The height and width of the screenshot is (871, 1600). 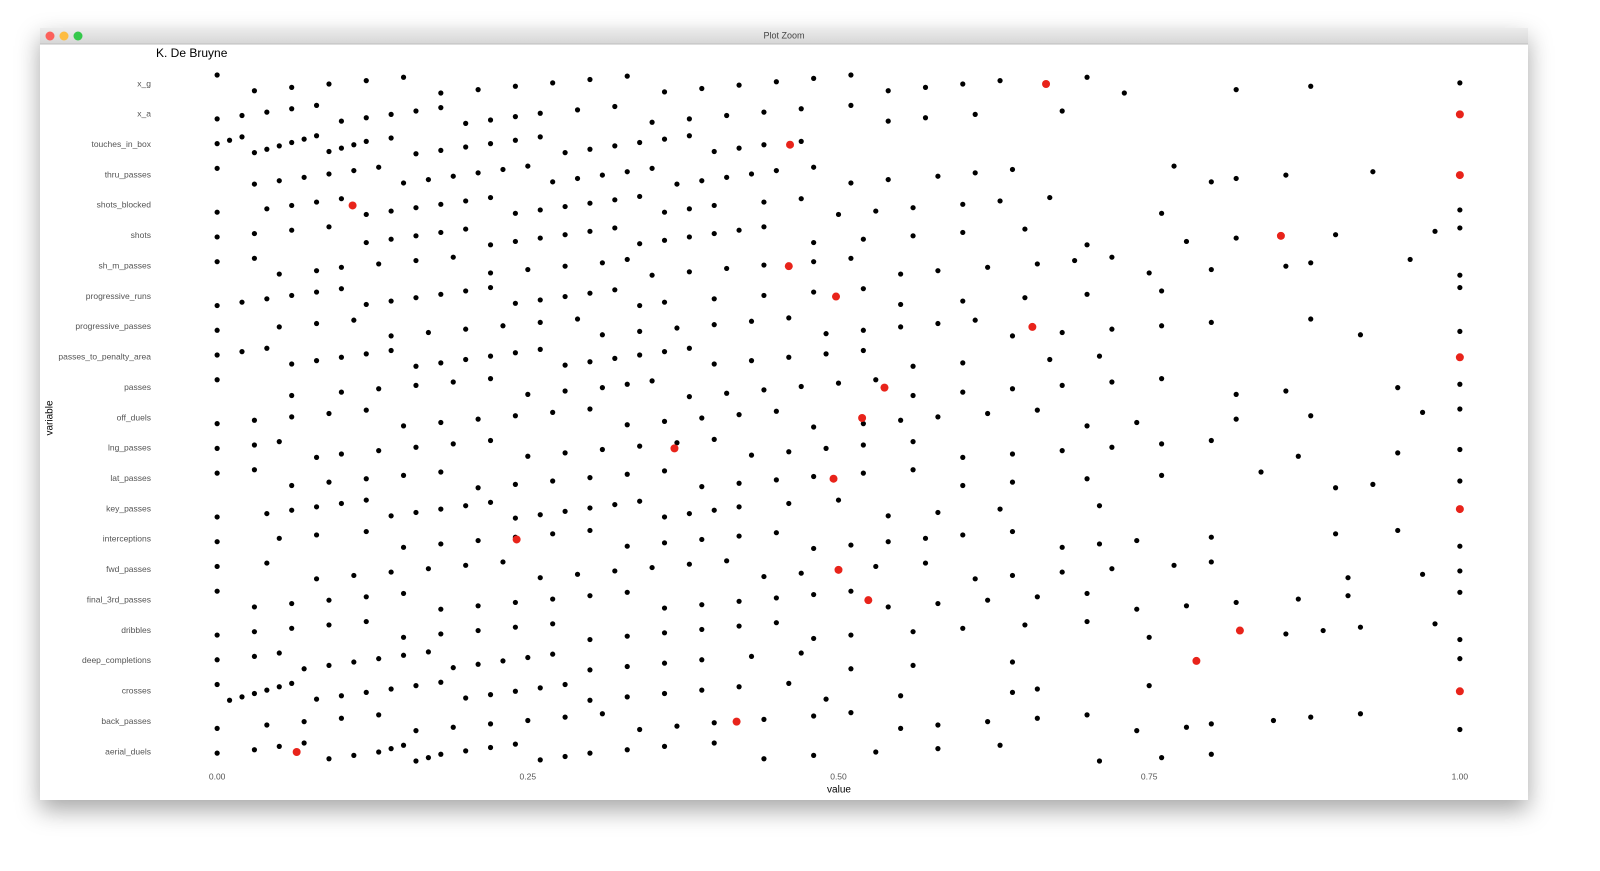 I want to click on x-tick-label: 0.50, so click(x=838, y=776).